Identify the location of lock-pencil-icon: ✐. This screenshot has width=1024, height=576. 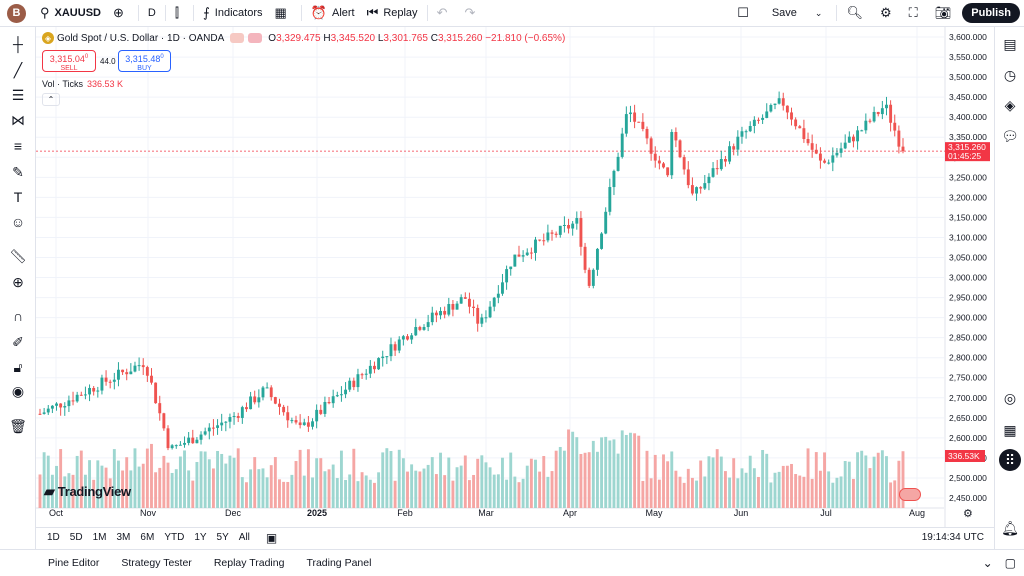
(18, 341).